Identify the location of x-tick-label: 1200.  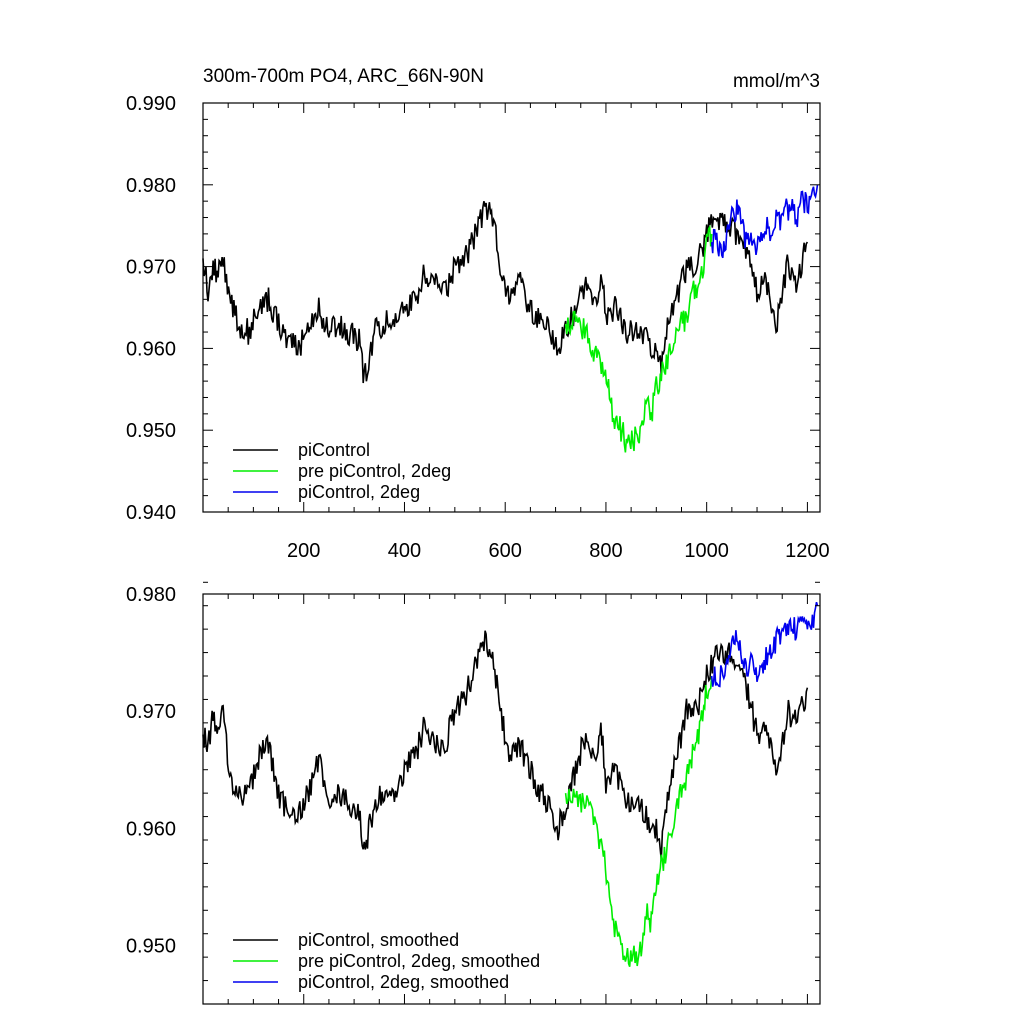
(807, 551).